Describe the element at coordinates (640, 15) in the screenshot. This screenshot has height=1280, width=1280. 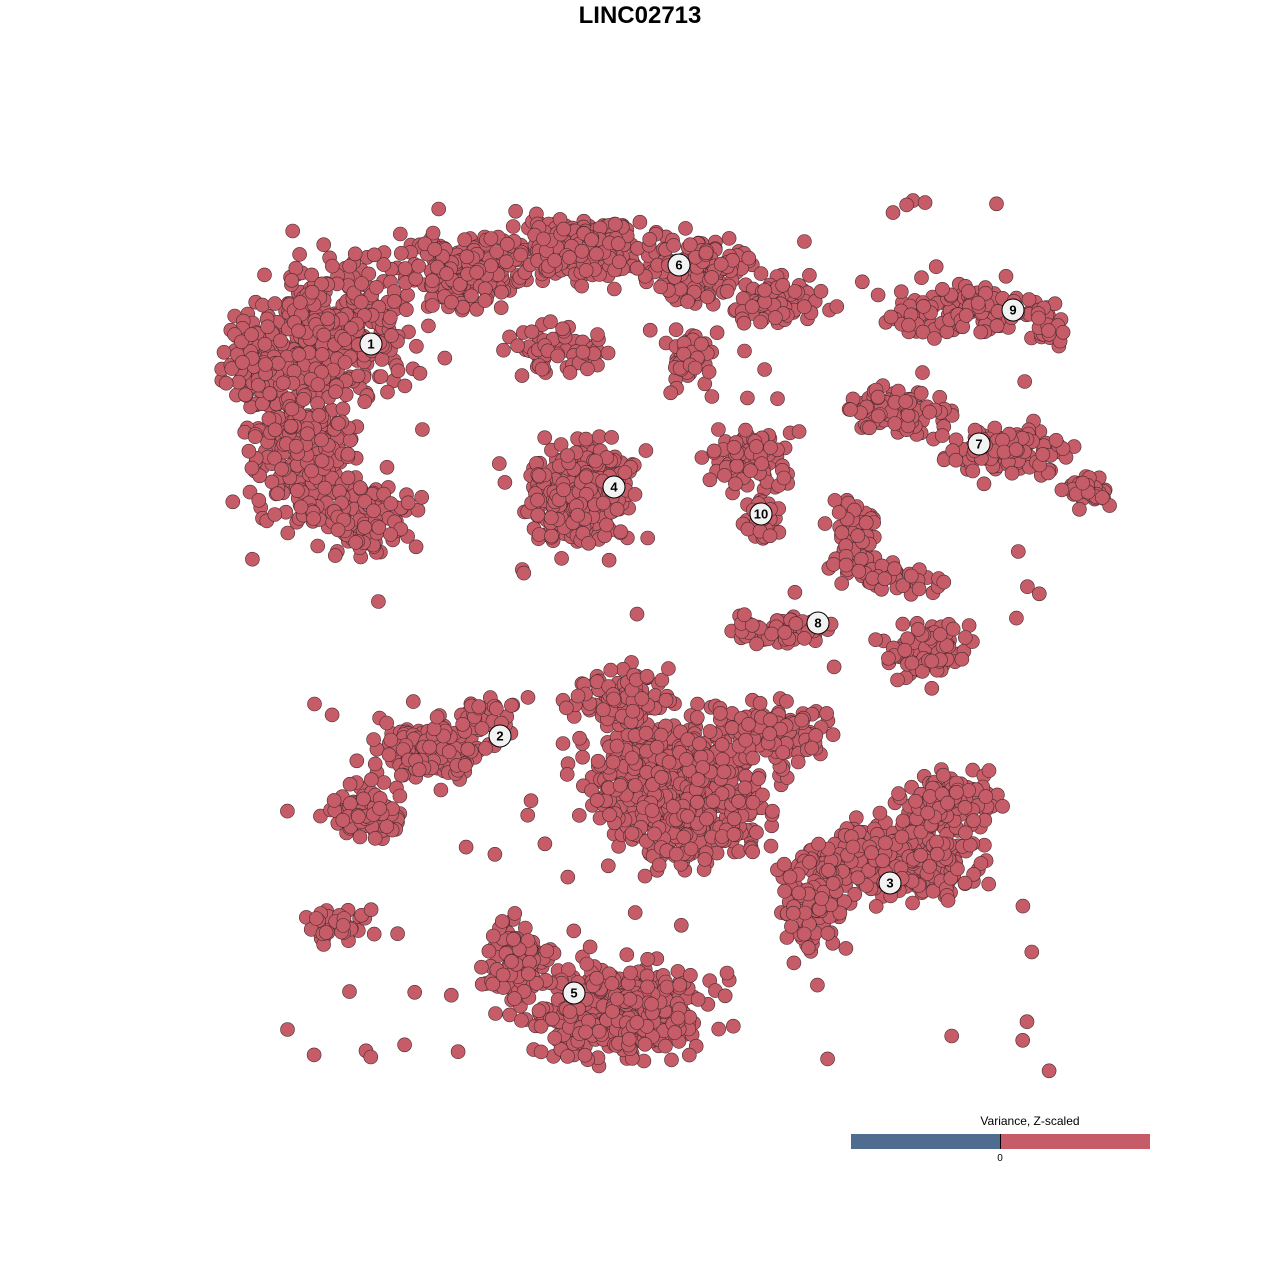
I see `chart-title: LINC02713` at that location.